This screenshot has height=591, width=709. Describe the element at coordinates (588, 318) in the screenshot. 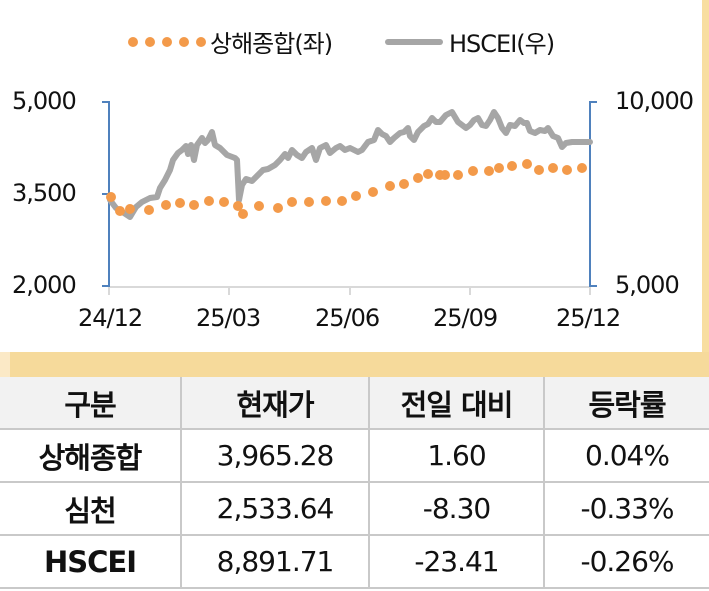

I see `x-tick-2512: 25/12` at that location.